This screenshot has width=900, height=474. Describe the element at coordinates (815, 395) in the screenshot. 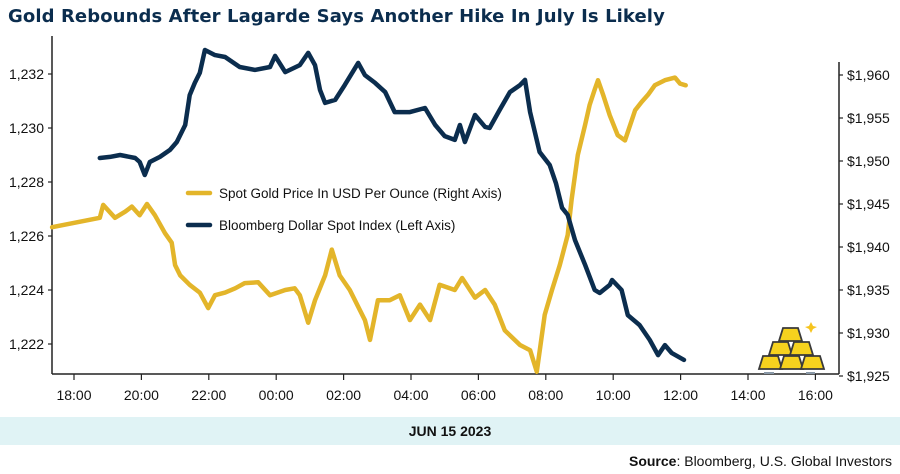

I see `x-tick-label: 16:00` at that location.